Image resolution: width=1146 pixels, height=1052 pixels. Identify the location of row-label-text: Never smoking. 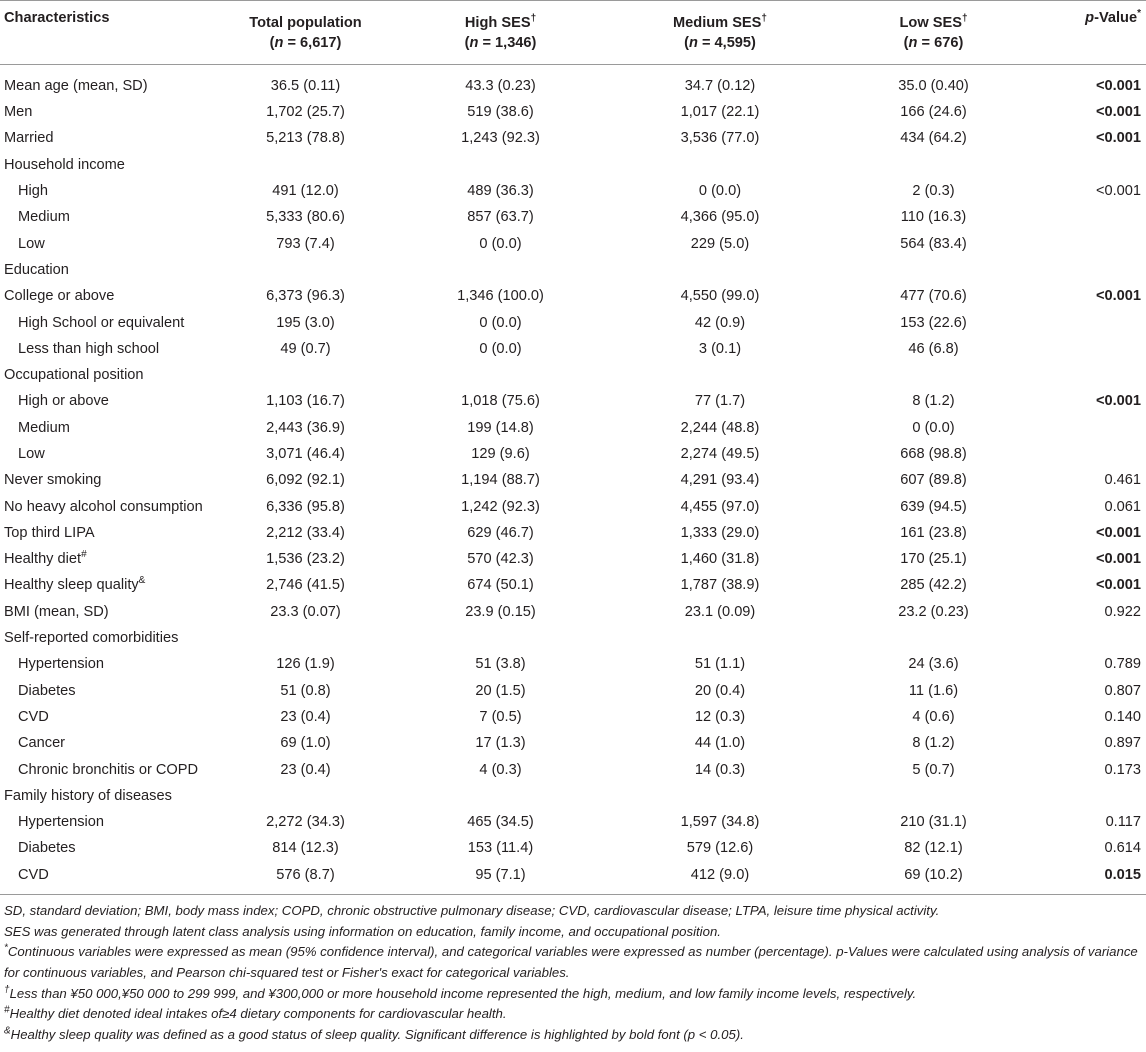
(53, 480).